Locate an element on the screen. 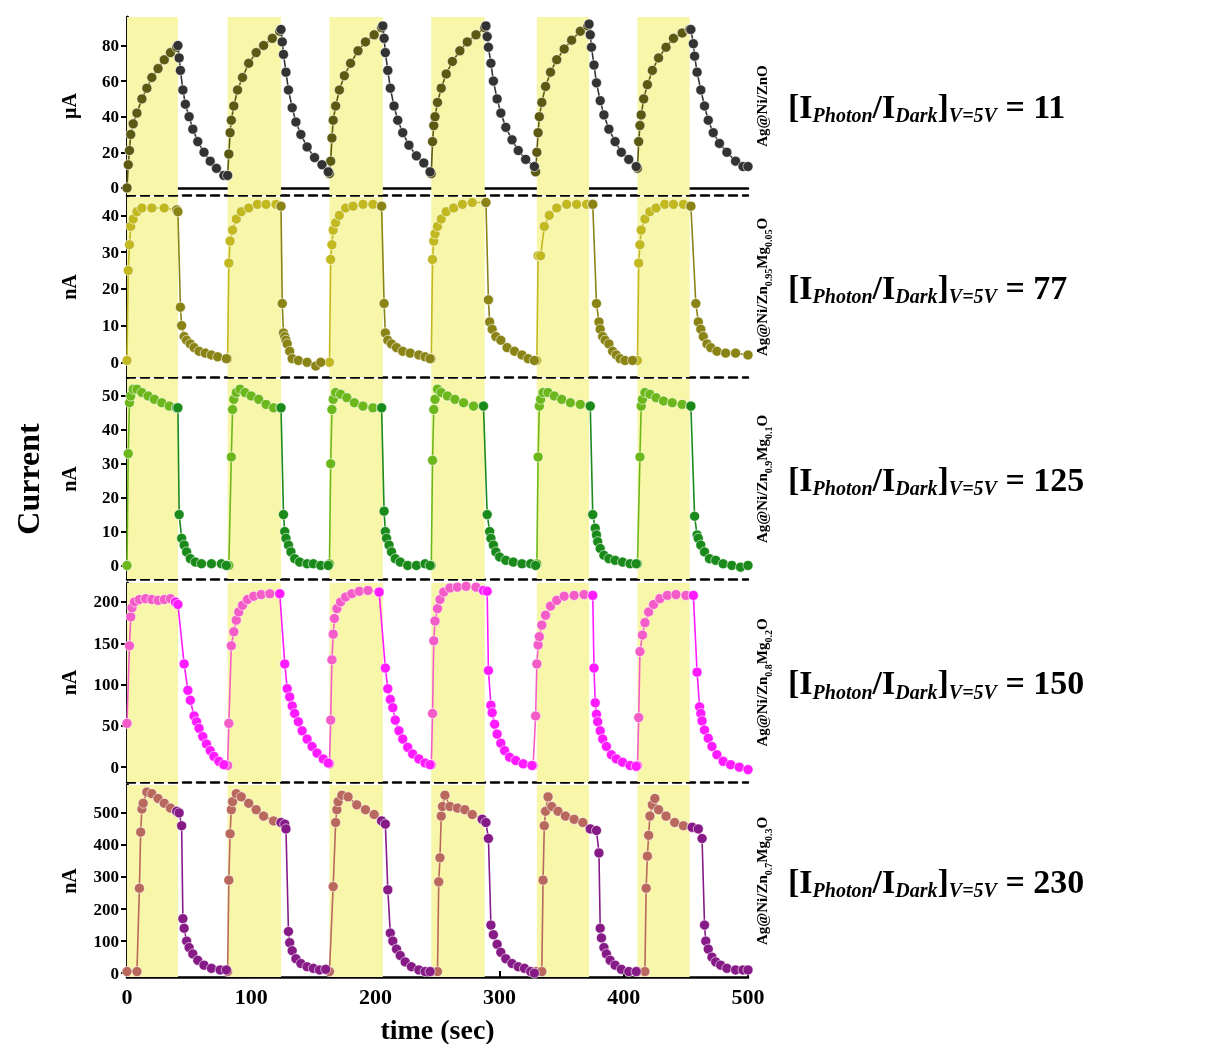 The width and height of the screenshot is (1228, 1044). y2-axis-title: Ag@Ni/Zn0.7Mg0.3O is located at coordinates (764, 881).